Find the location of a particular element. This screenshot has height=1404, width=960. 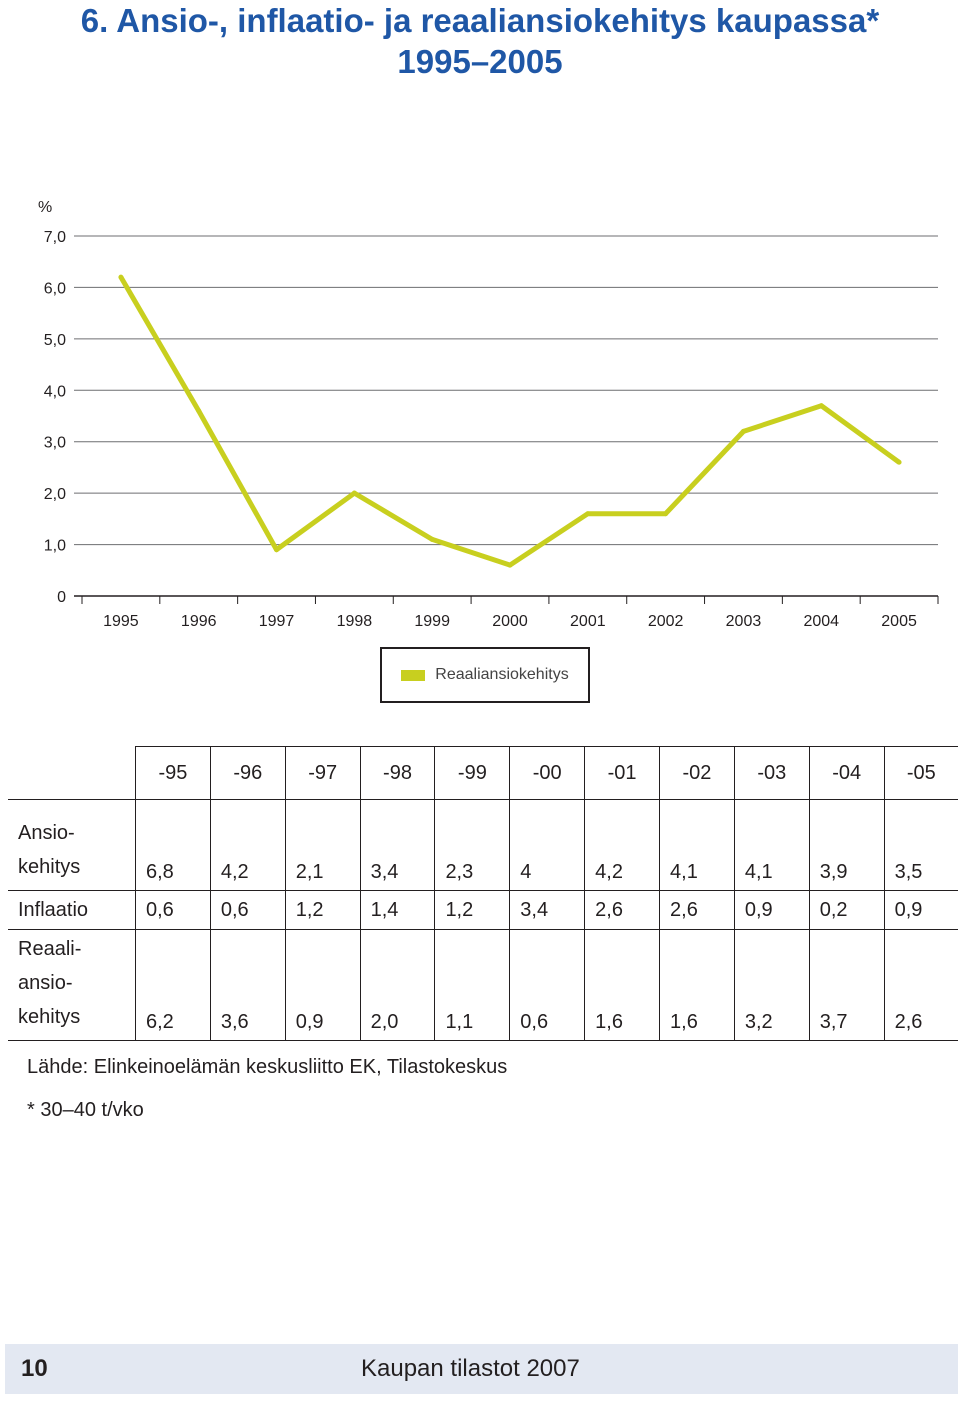

table-header-cell: -98 is located at coordinates (397, 773).